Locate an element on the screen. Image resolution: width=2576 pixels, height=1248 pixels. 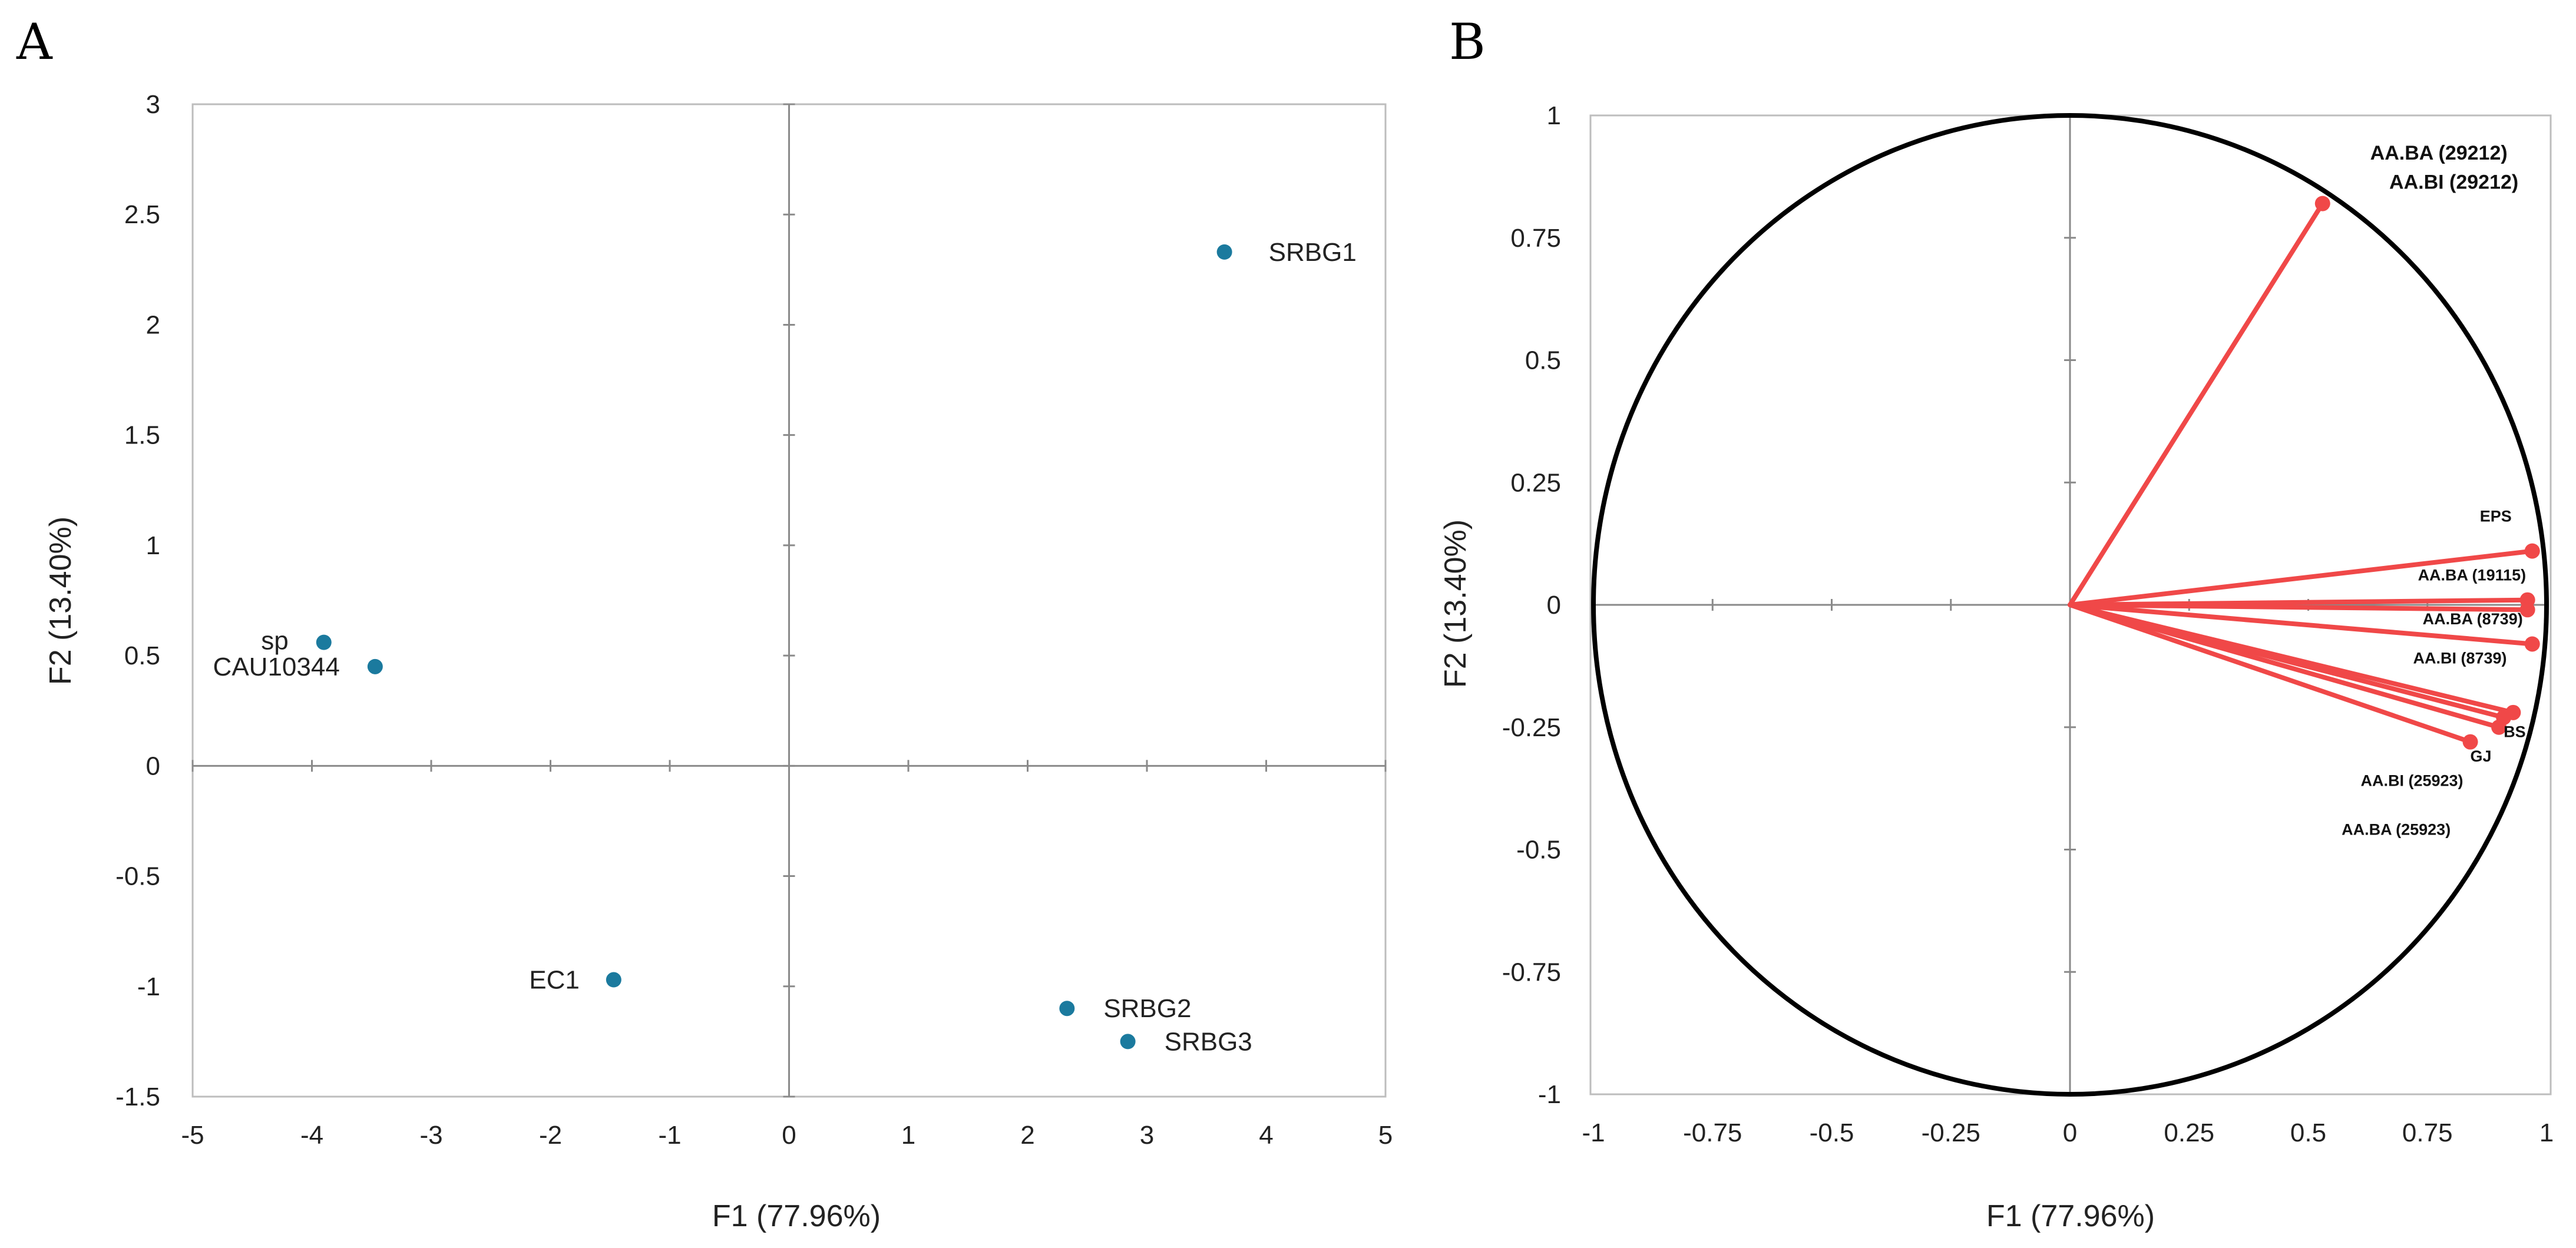
panel-a-y-tick-label: -1 is located at coordinates (148, 987).